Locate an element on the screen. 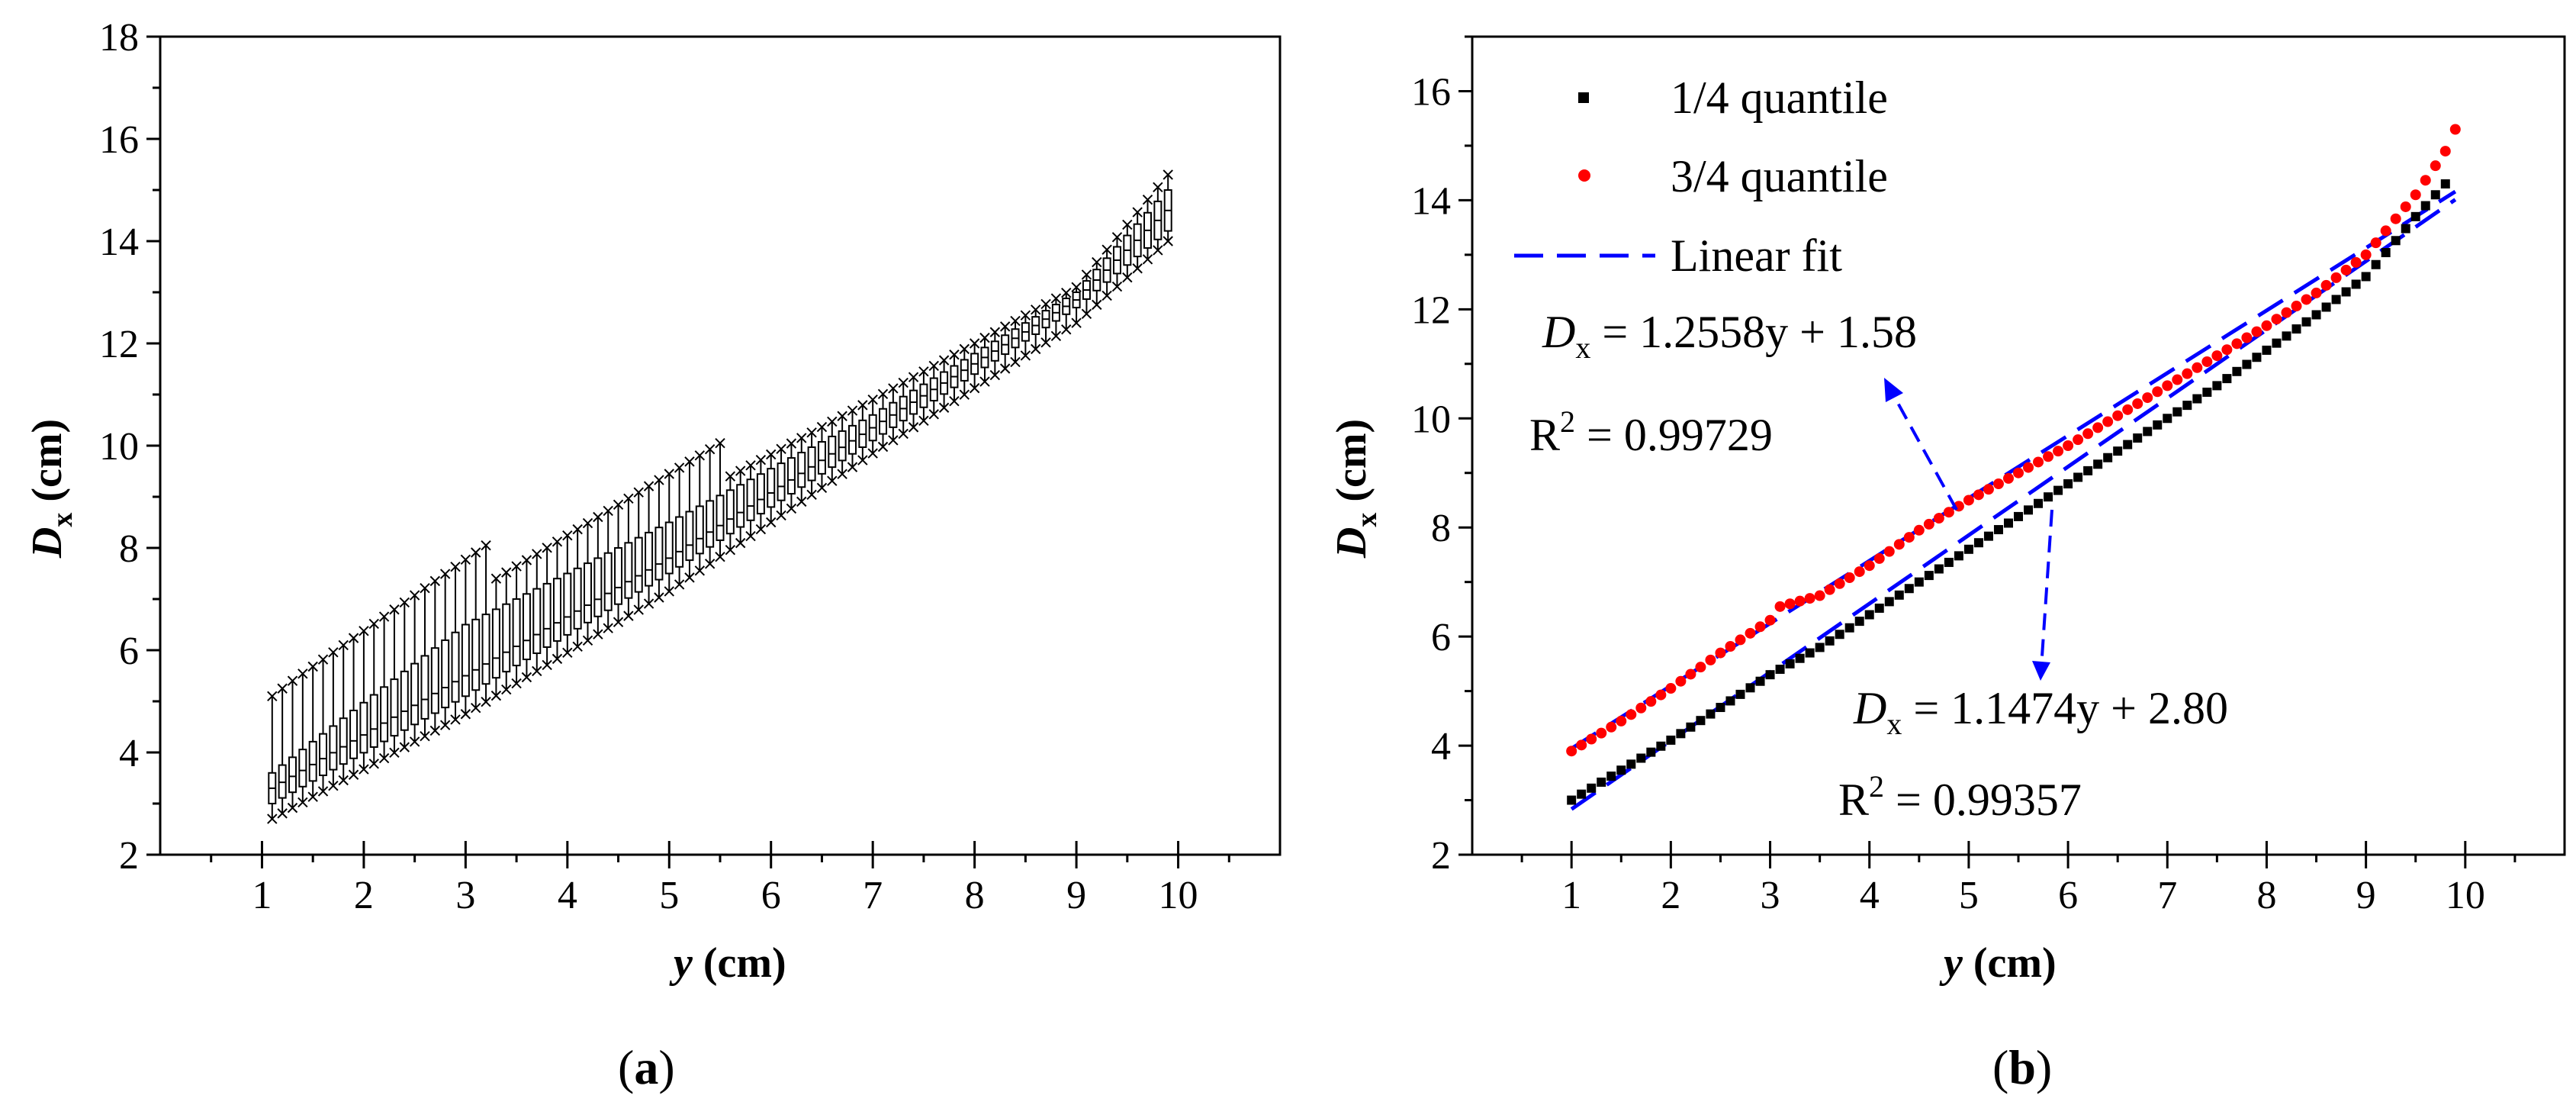  x-tick-label: 7 is located at coordinates (2167, 895).